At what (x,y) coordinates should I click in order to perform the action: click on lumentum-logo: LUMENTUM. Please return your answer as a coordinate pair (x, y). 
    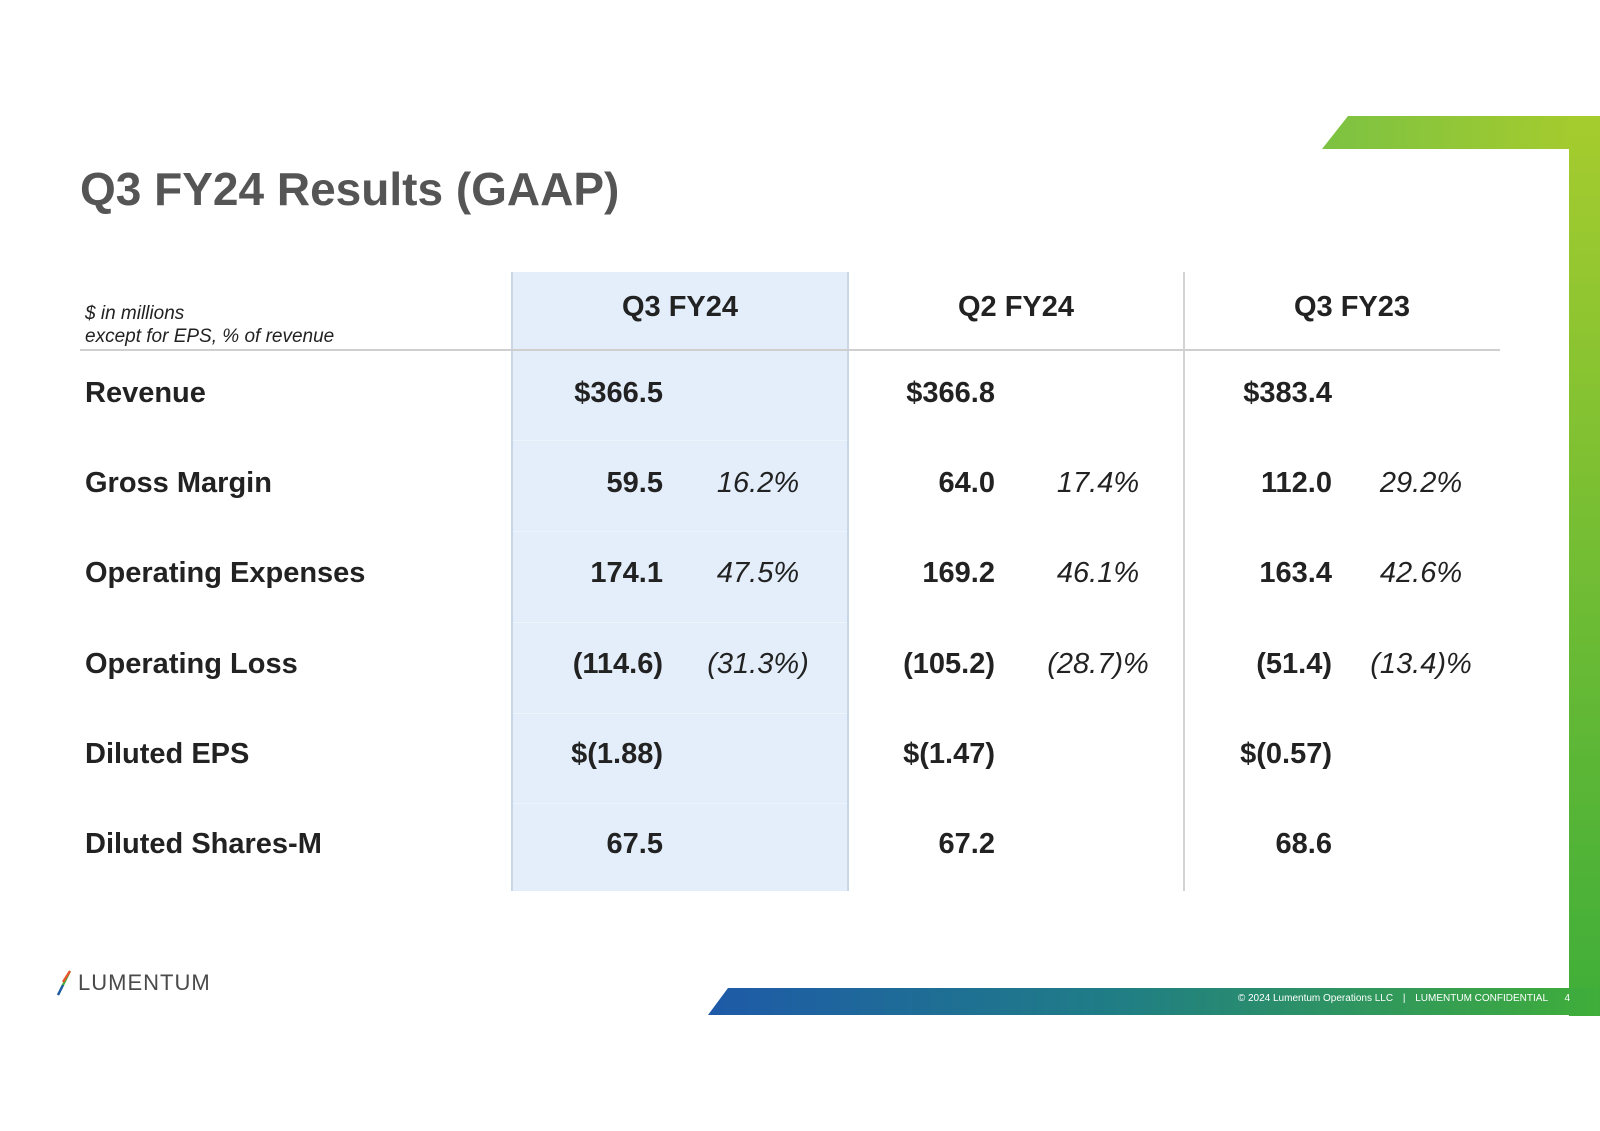
    Looking at the image, I should click on (132, 983).